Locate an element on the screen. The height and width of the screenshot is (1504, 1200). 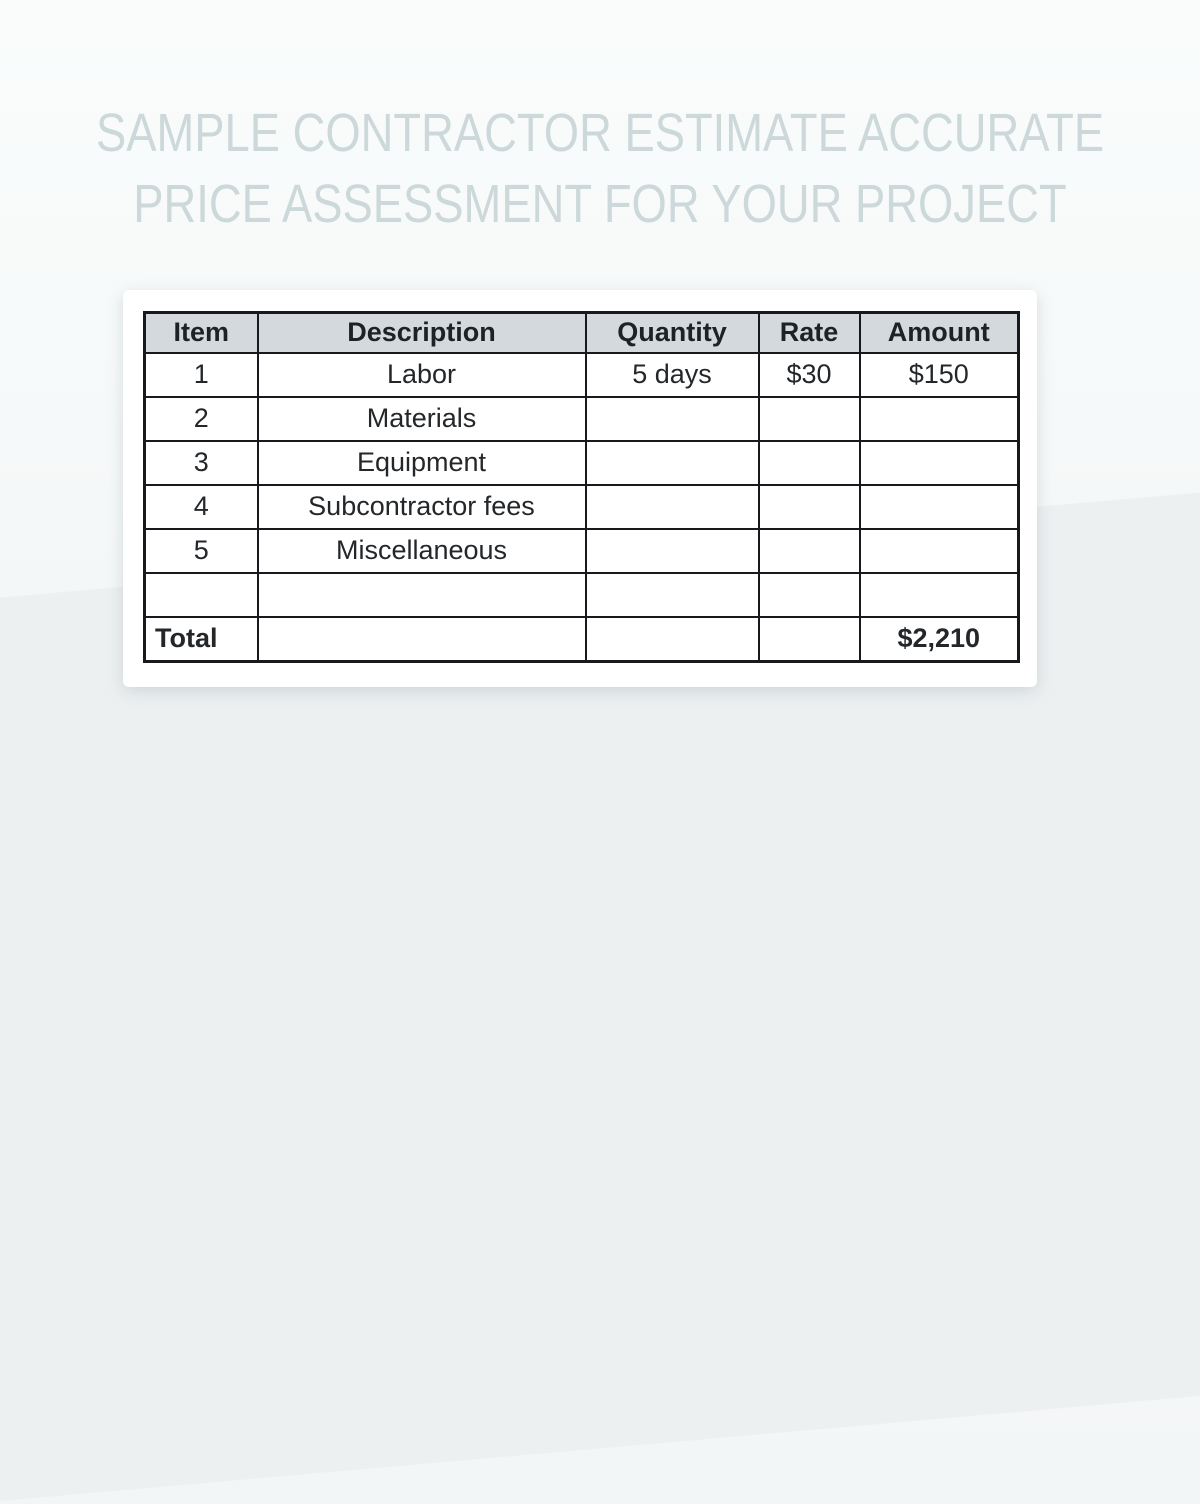
header-cell-rate: Rate is located at coordinates (809, 332).